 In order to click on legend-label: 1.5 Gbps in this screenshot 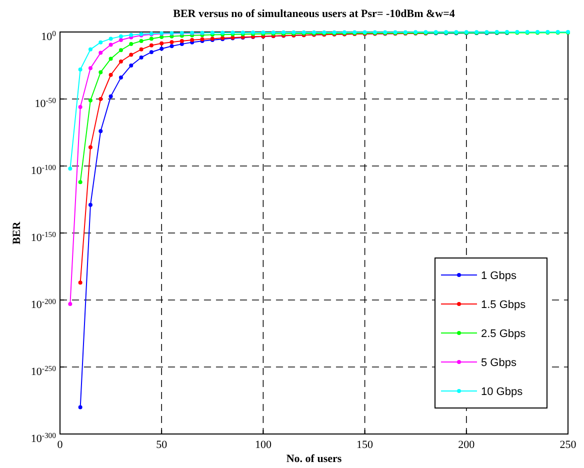, I will do `click(503, 305)`.